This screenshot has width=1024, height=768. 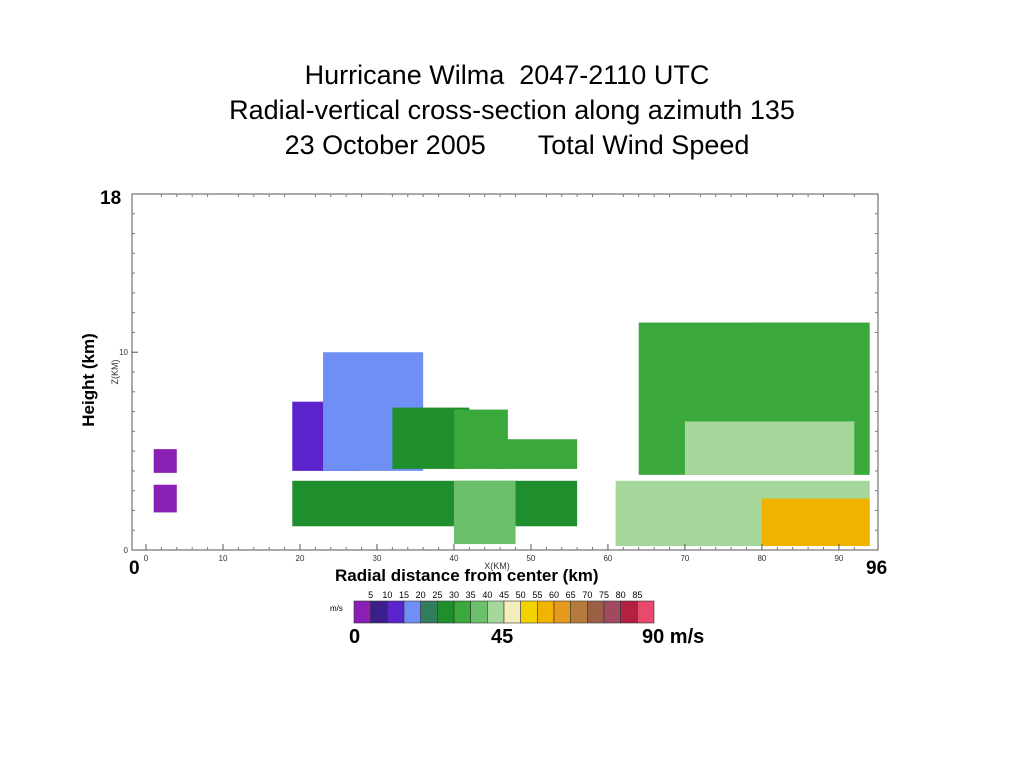 I want to click on colorbar-tick-label-6: 35, so click(x=471, y=595).